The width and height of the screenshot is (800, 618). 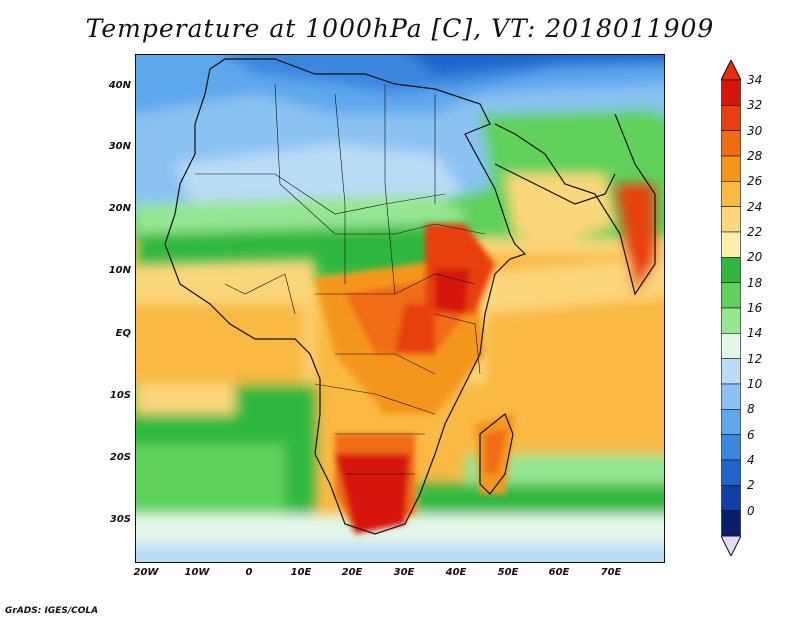 What do you see at coordinates (52, 611) in the screenshot?
I see `credit-text: GrADS: IGES/COLA` at bounding box center [52, 611].